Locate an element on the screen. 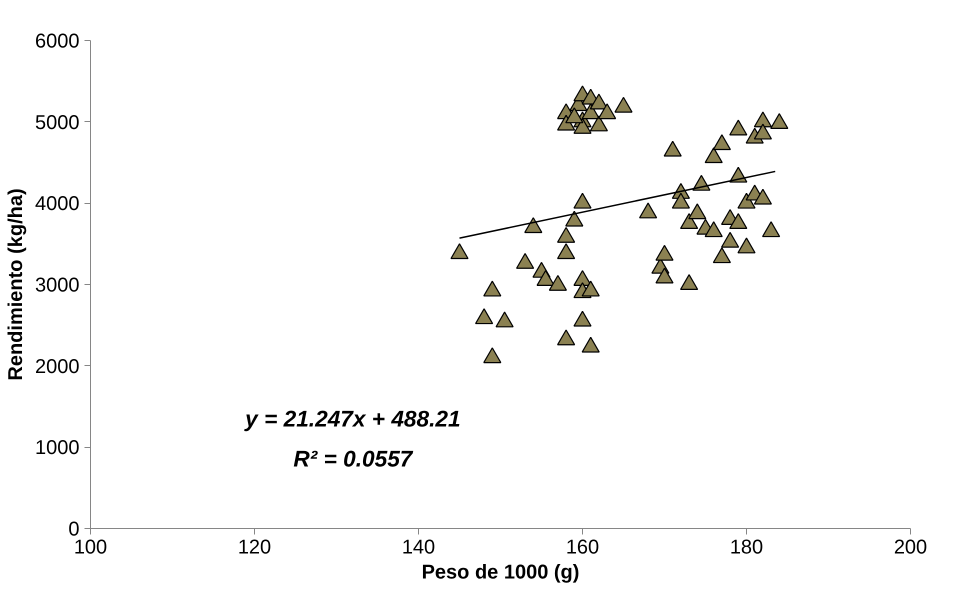 Image resolution: width=954 pixels, height=592 pixels. y-axis-title: Rendimiento (kg/ha) is located at coordinates (16, 284).